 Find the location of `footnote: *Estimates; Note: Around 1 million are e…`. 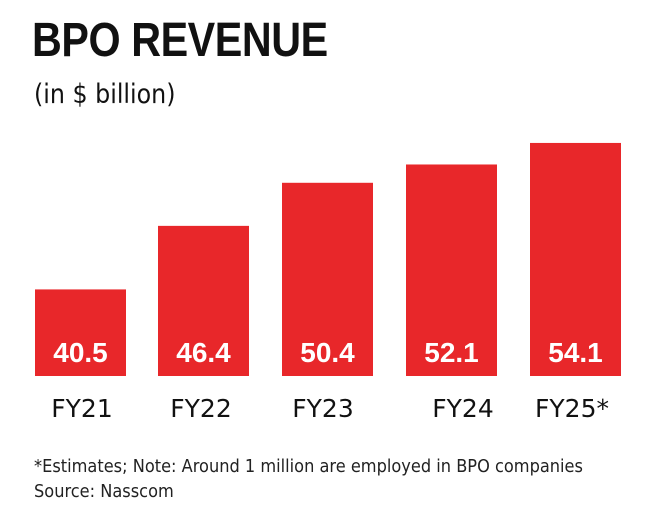

footnote: *Estimates; Note: Around 1 million are e… is located at coordinates (308, 466).